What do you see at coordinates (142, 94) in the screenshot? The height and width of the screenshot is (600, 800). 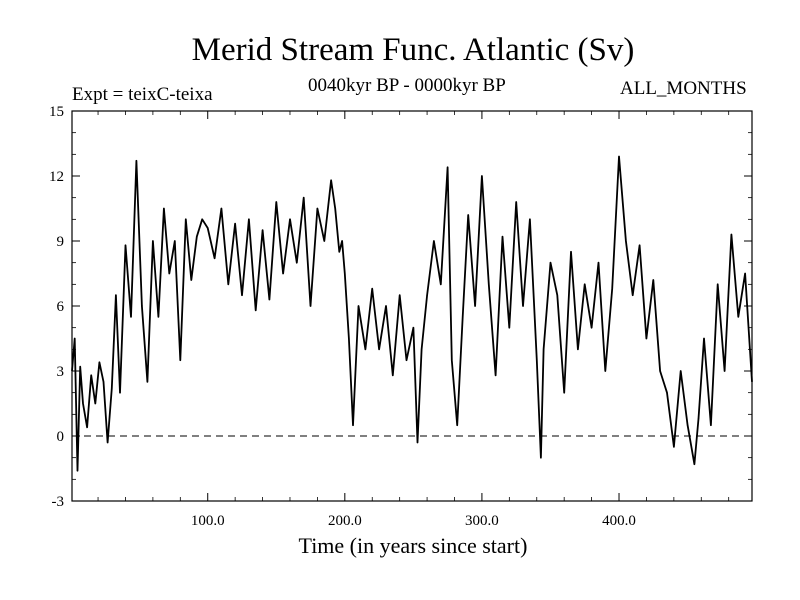 I see `experiment-label: Expt = teixC-teixa` at bounding box center [142, 94].